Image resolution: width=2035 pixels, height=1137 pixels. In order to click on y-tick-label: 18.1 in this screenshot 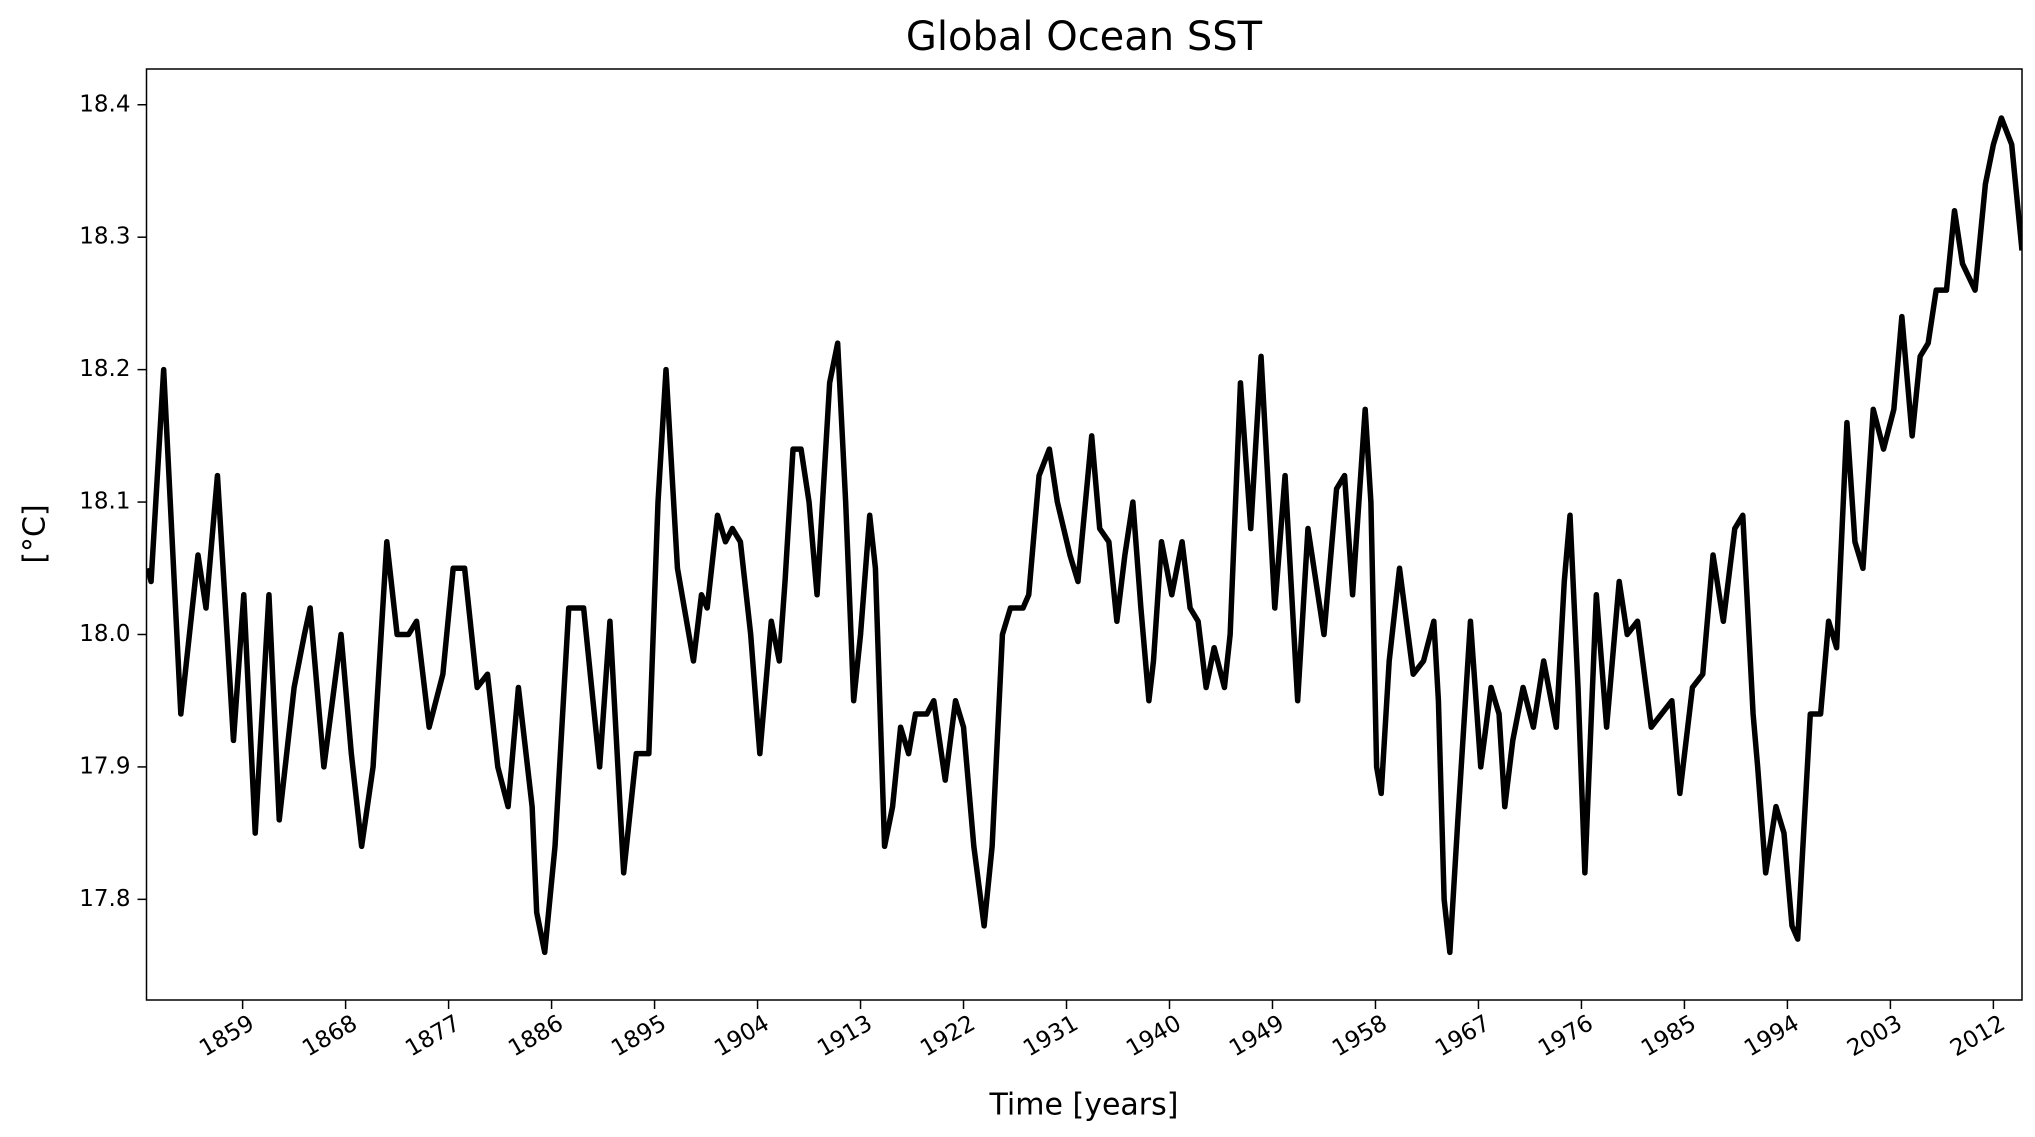, I will do `click(104, 502)`.